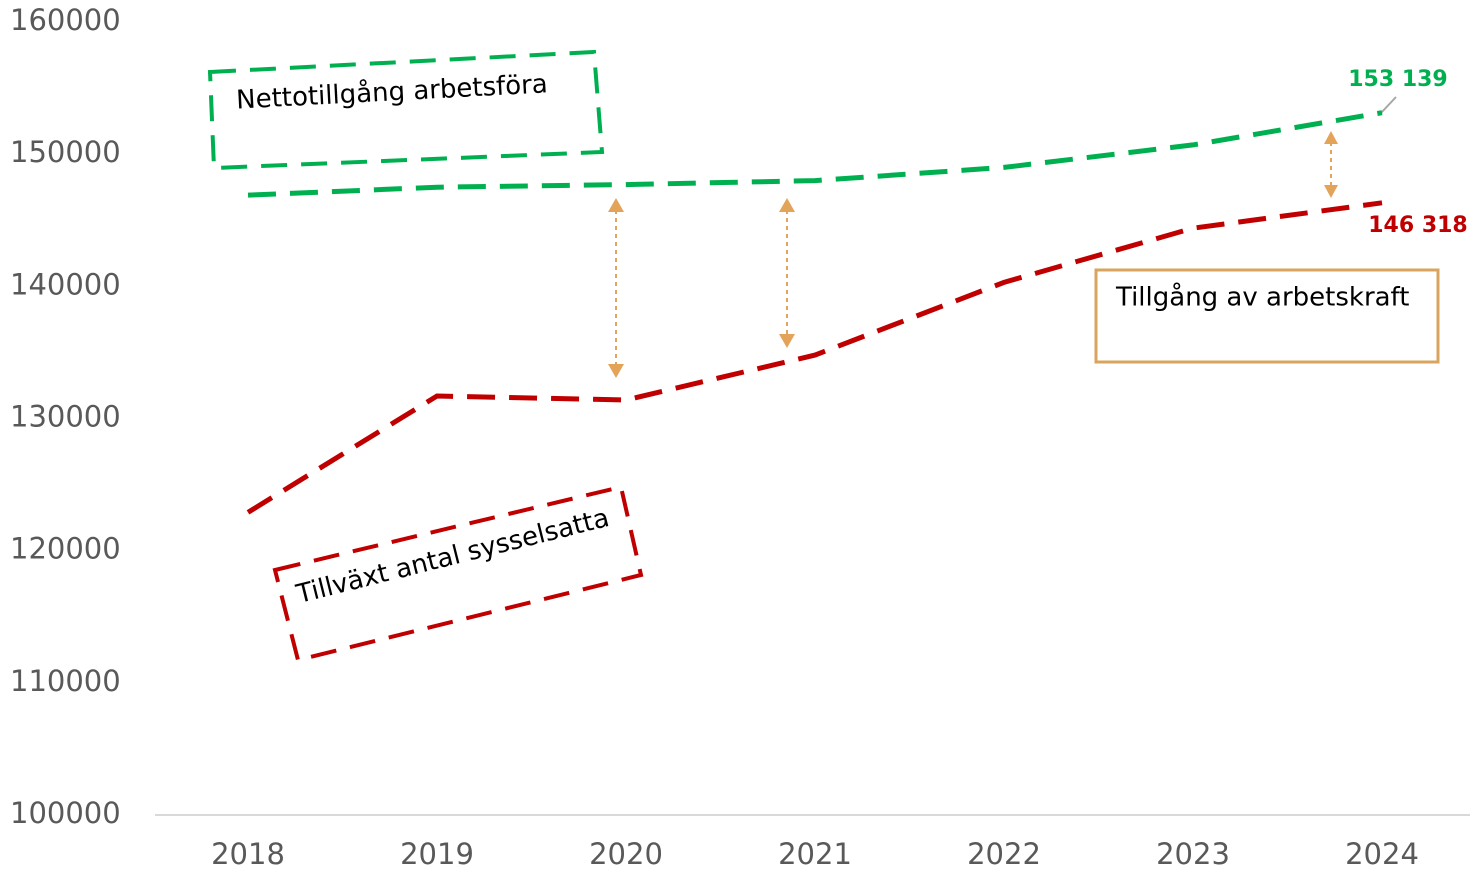 This screenshot has height=872, width=1471. What do you see at coordinates (1388, 105) in the screenshot?
I see `leader-line` at bounding box center [1388, 105].